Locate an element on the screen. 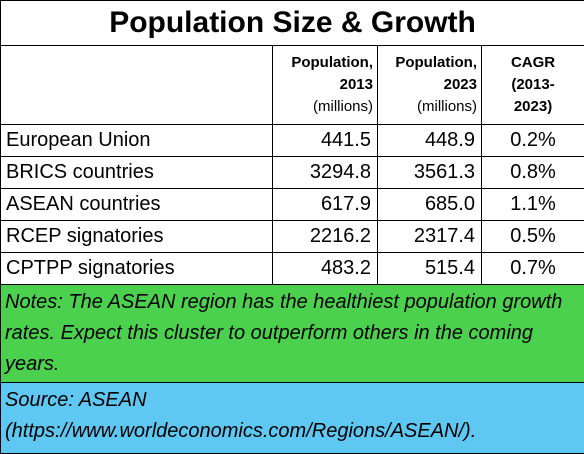 Image resolution: width=584 pixels, height=454 pixels. cell-pop-2023: 2317.4 is located at coordinates (430, 237).